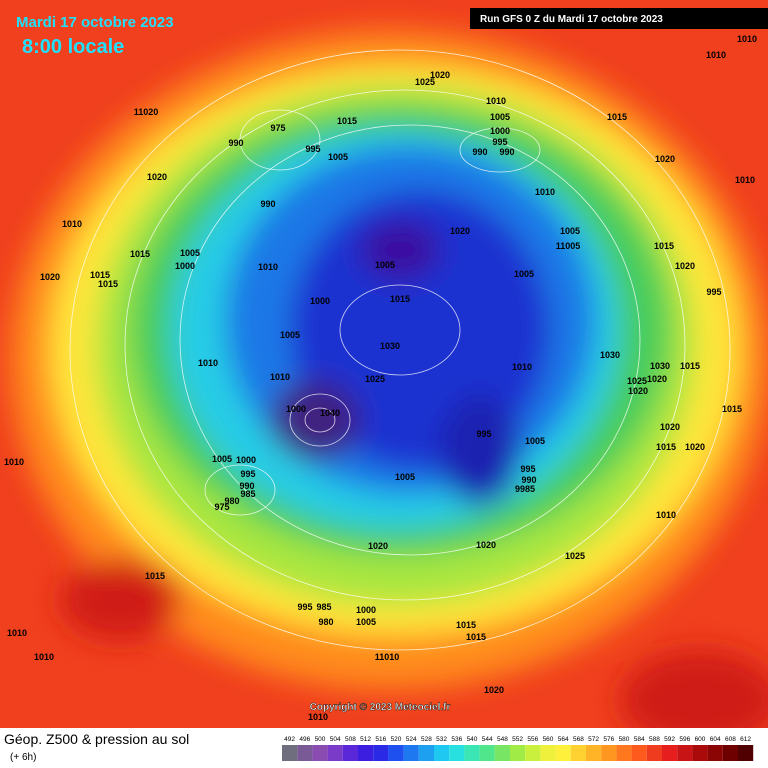 This screenshot has width=768, height=768. Describe the element at coordinates (578, 739) in the screenshot. I see `legend-tick: 568` at that location.